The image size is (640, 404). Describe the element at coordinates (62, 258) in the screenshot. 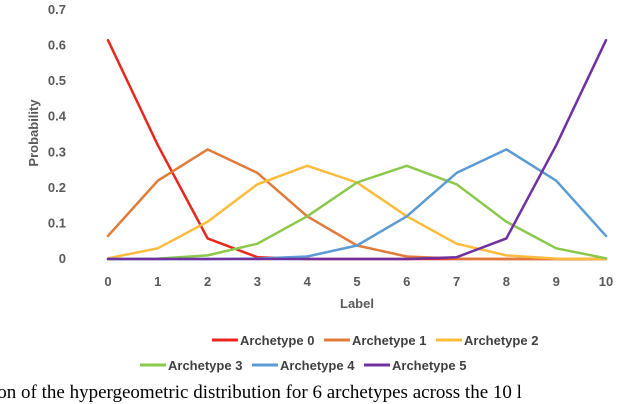

I see `y-tick-label: 0` at that location.